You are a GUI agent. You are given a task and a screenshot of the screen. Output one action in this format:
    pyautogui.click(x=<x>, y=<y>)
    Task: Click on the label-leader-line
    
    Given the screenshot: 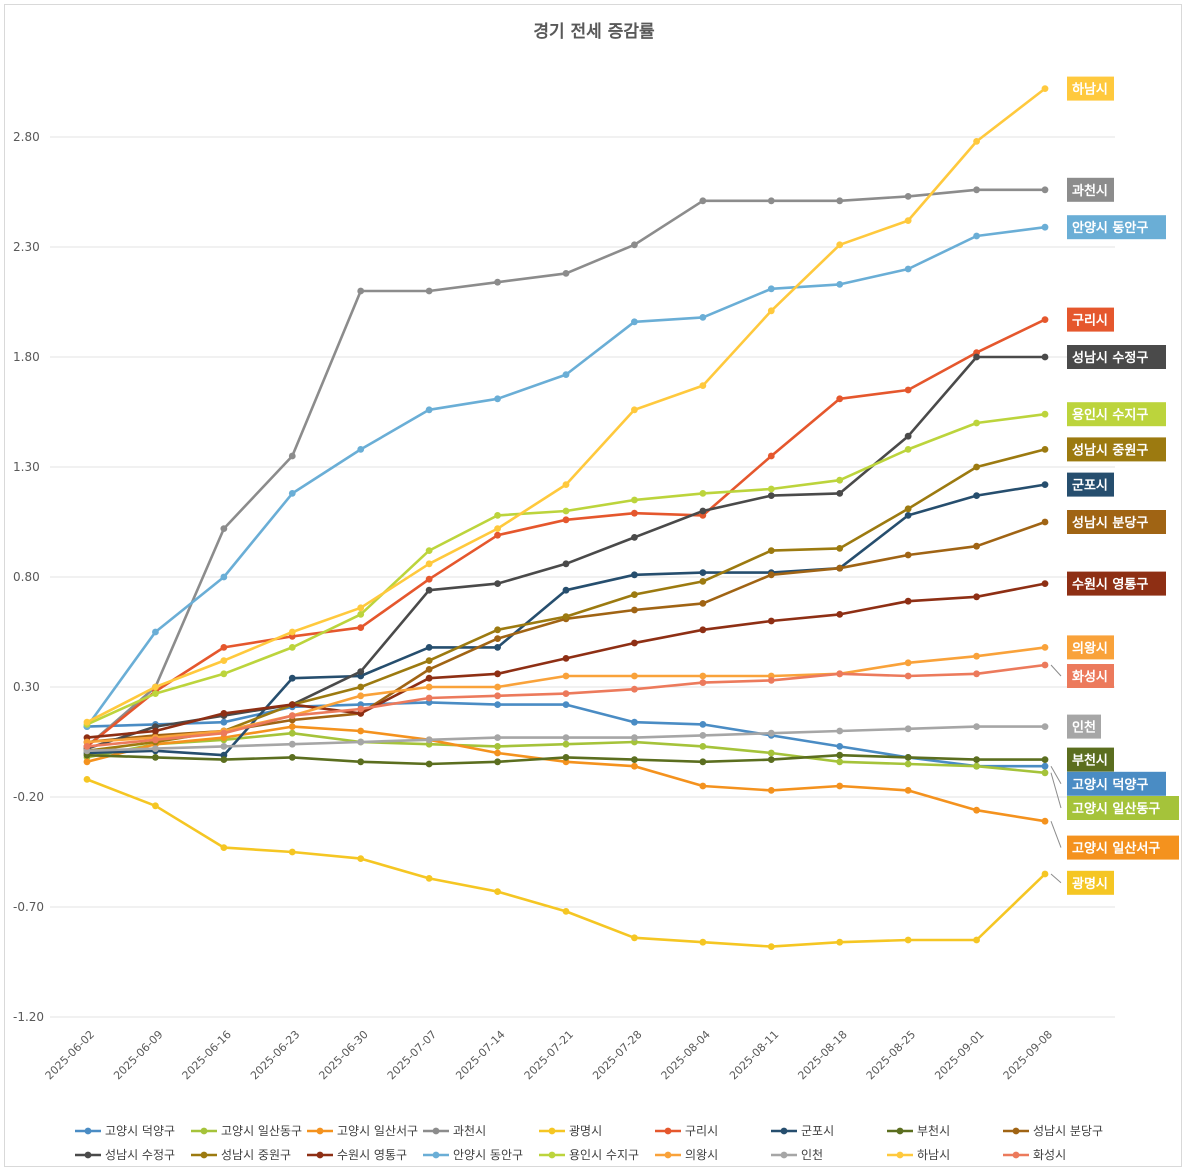 What is the action you would take?
    pyautogui.click(x=1056, y=670)
    